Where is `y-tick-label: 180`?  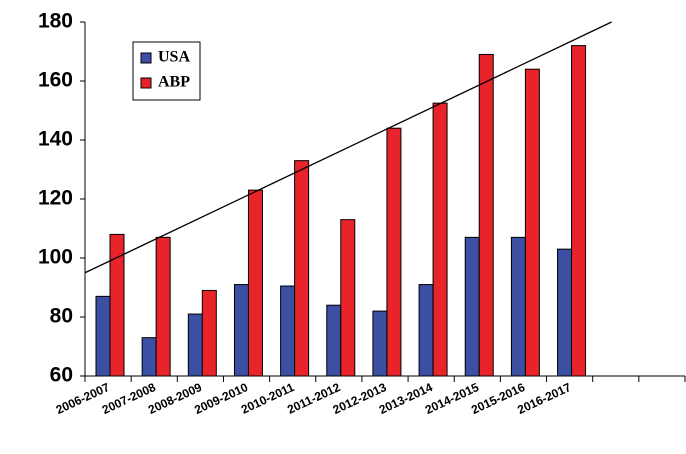 y-tick-label: 180 is located at coordinates (55, 21).